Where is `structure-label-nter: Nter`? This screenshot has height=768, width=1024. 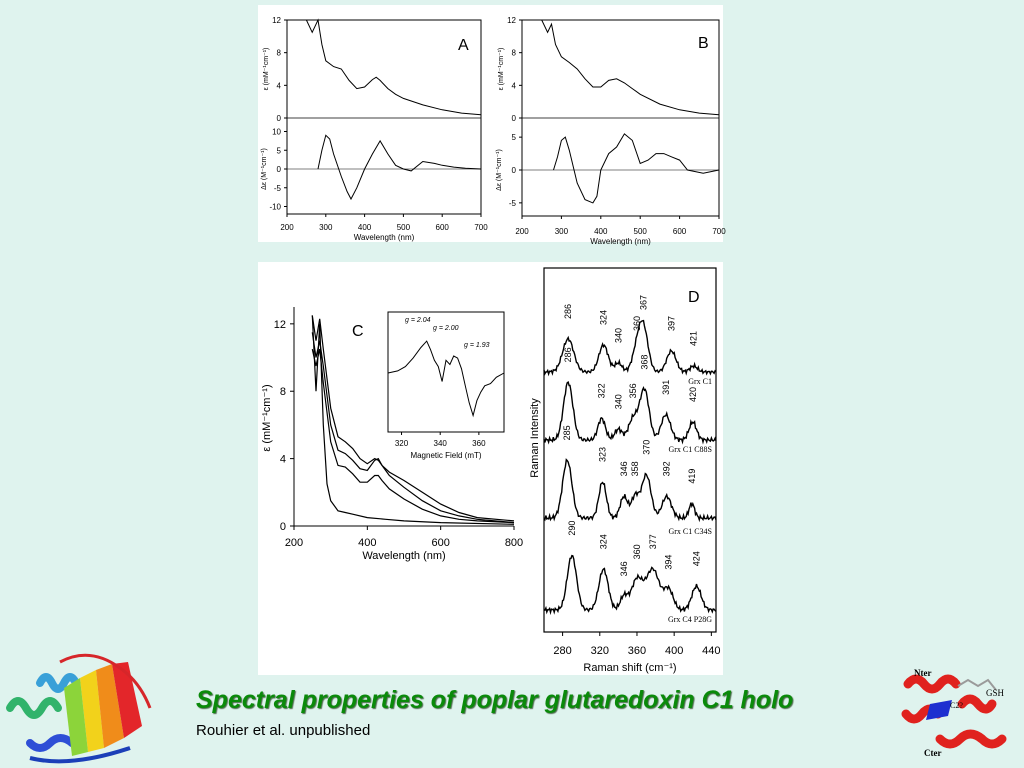
structure-label-nter: Nter is located at coordinates (923, 673).